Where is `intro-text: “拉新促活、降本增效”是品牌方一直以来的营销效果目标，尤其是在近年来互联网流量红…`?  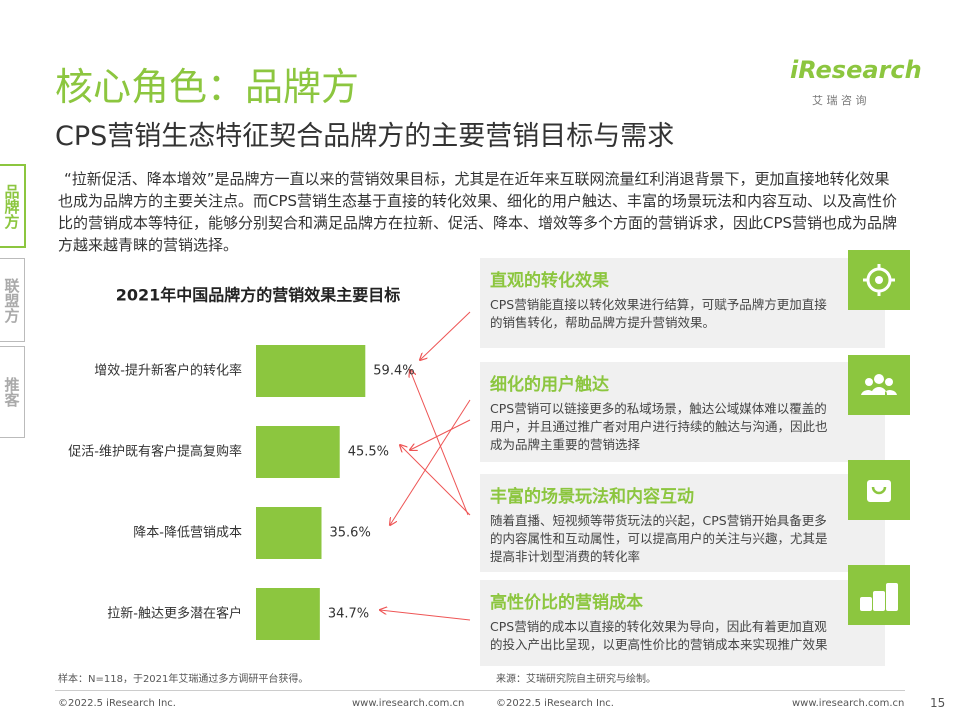
intro-text: “拉新促活、降本增效”是品牌方一直以来的营销效果目标，尤其是在近年来互联网流量红… is located at coordinates (478, 212).